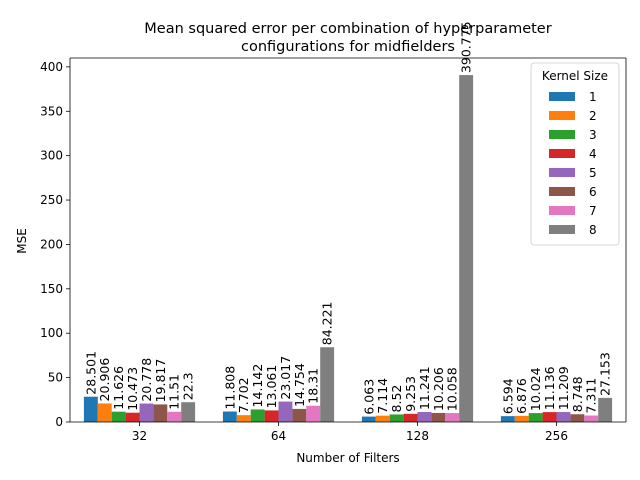 The height and width of the screenshot is (480, 640). I want to click on data-label-k3-f64: 14.142, so click(257, 386).